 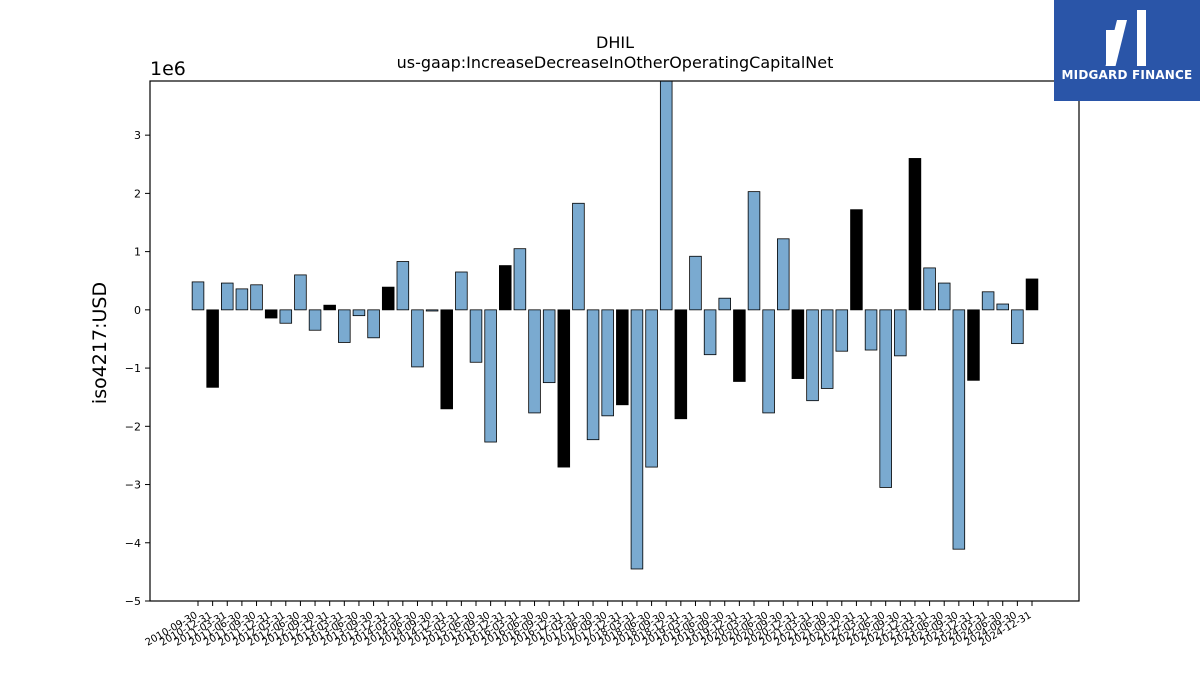 What do you see at coordinates (1125, 38) in the screenshot?
I see `midgard-logo-mark-icon` at bounding box center [1125, 38].